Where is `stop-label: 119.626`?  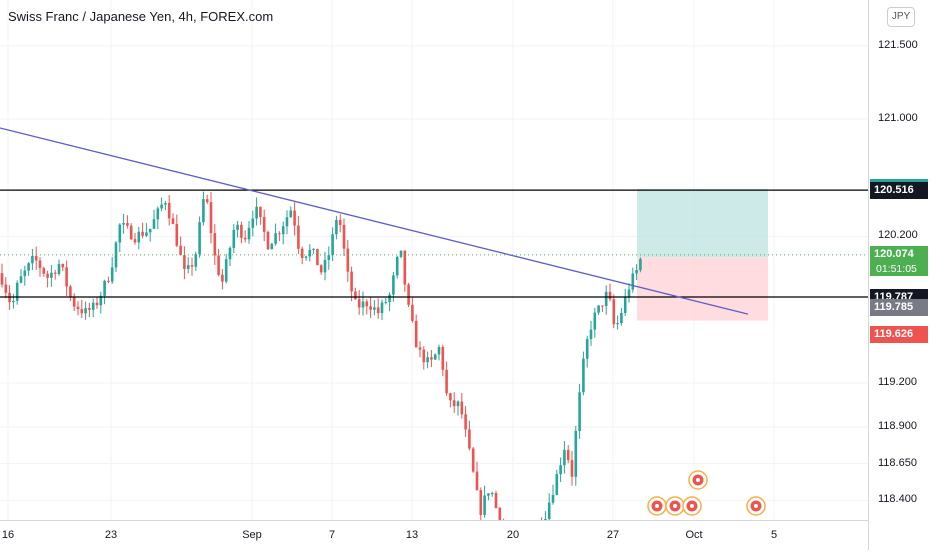 stop-label: 119.626 is located at coordinates (899, 334).